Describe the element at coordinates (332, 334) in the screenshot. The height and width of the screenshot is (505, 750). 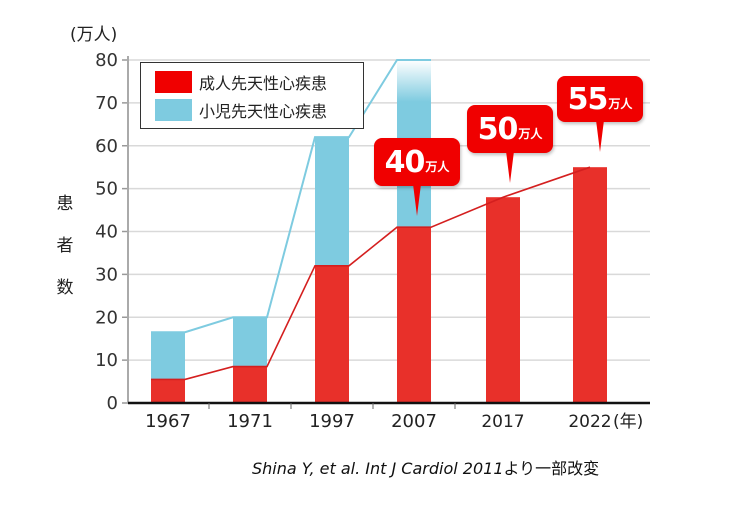
I see `bar-adult-1997` at that location.